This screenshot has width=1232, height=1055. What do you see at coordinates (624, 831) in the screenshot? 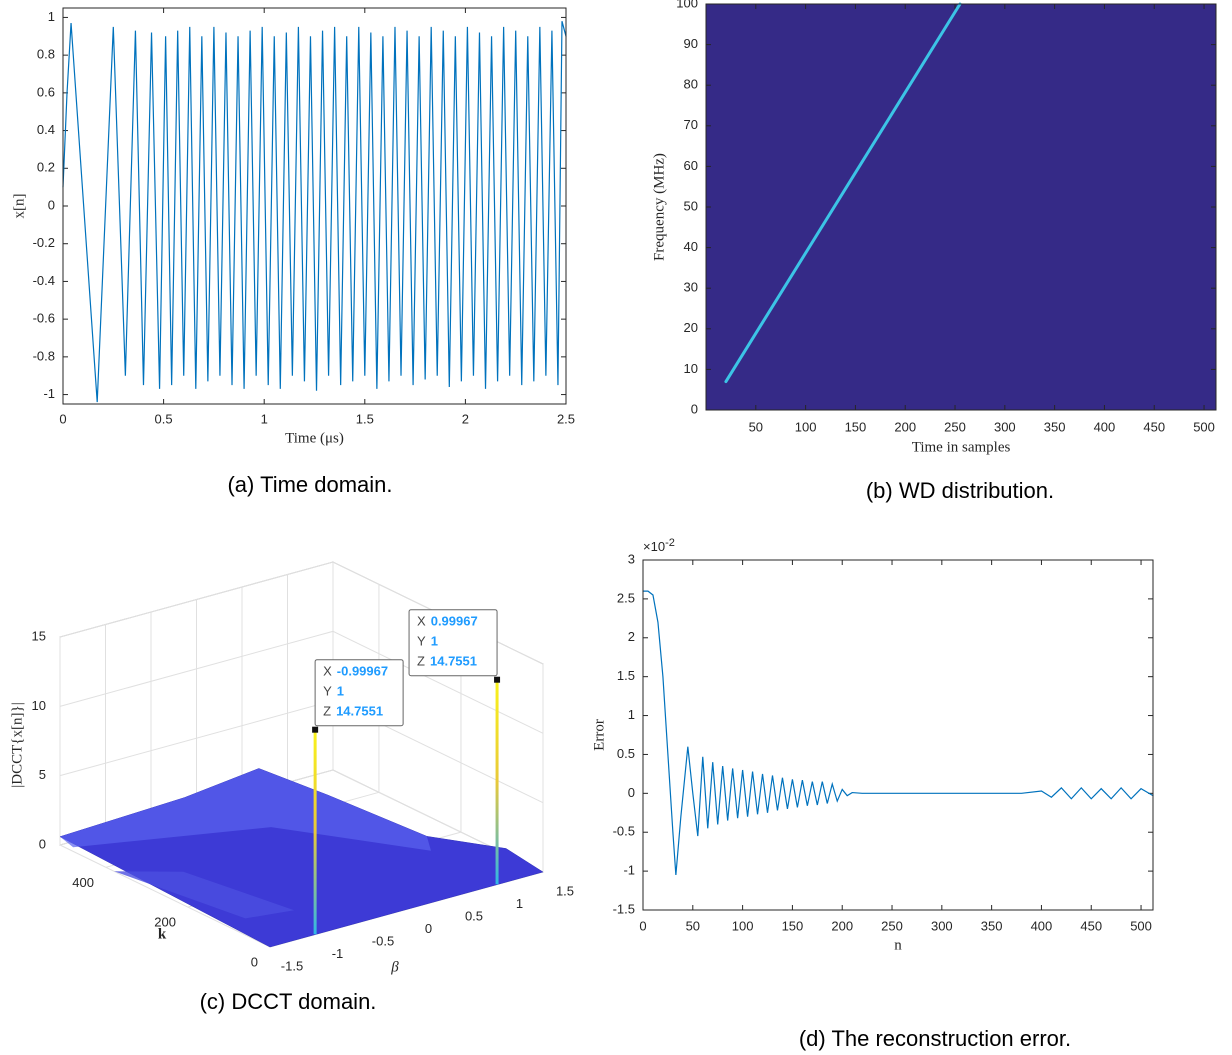
I see `y-tick-label: -0.5` at bounding box center [624, 831].